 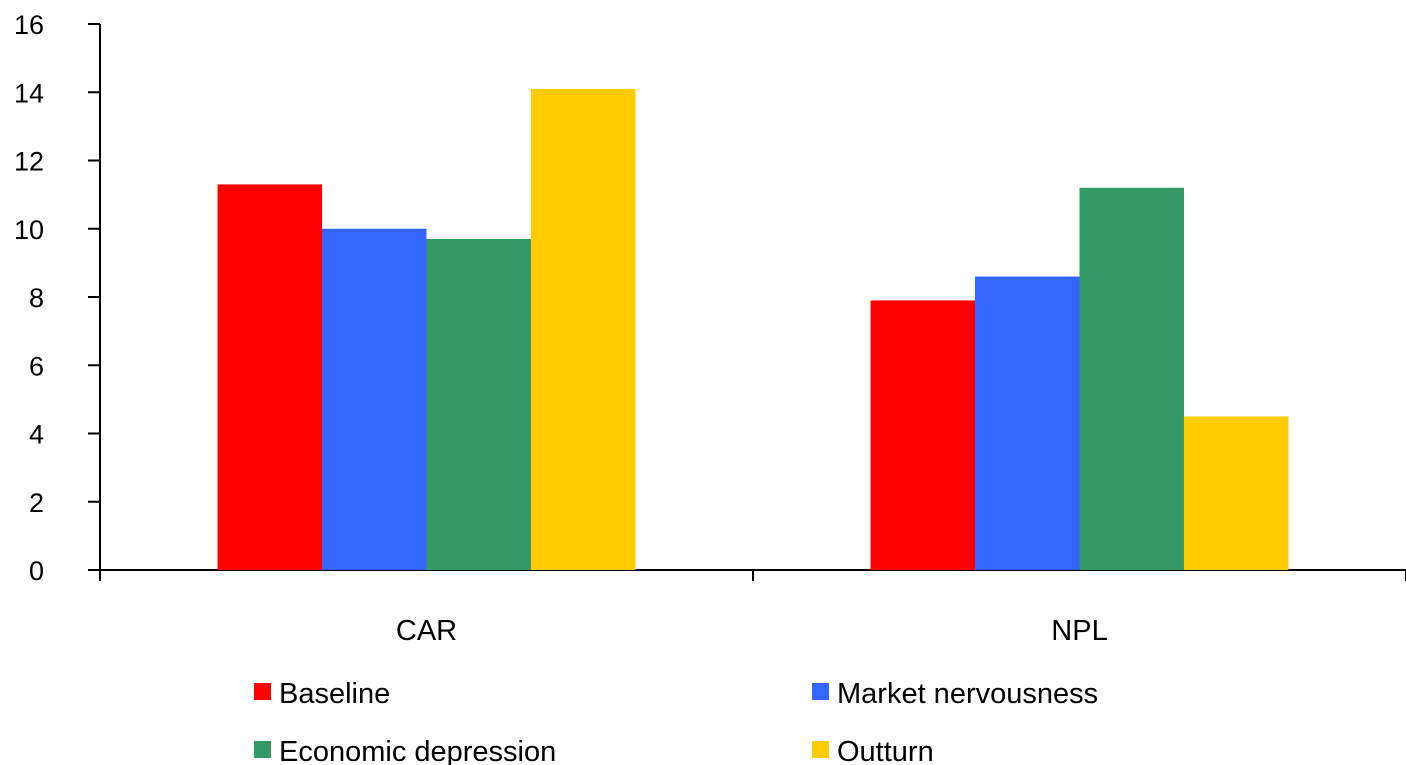 What do you see at coordinates (29, 162) in the screenshot?
I see `y-tick-label: 12` at bounding box center [29, 162].